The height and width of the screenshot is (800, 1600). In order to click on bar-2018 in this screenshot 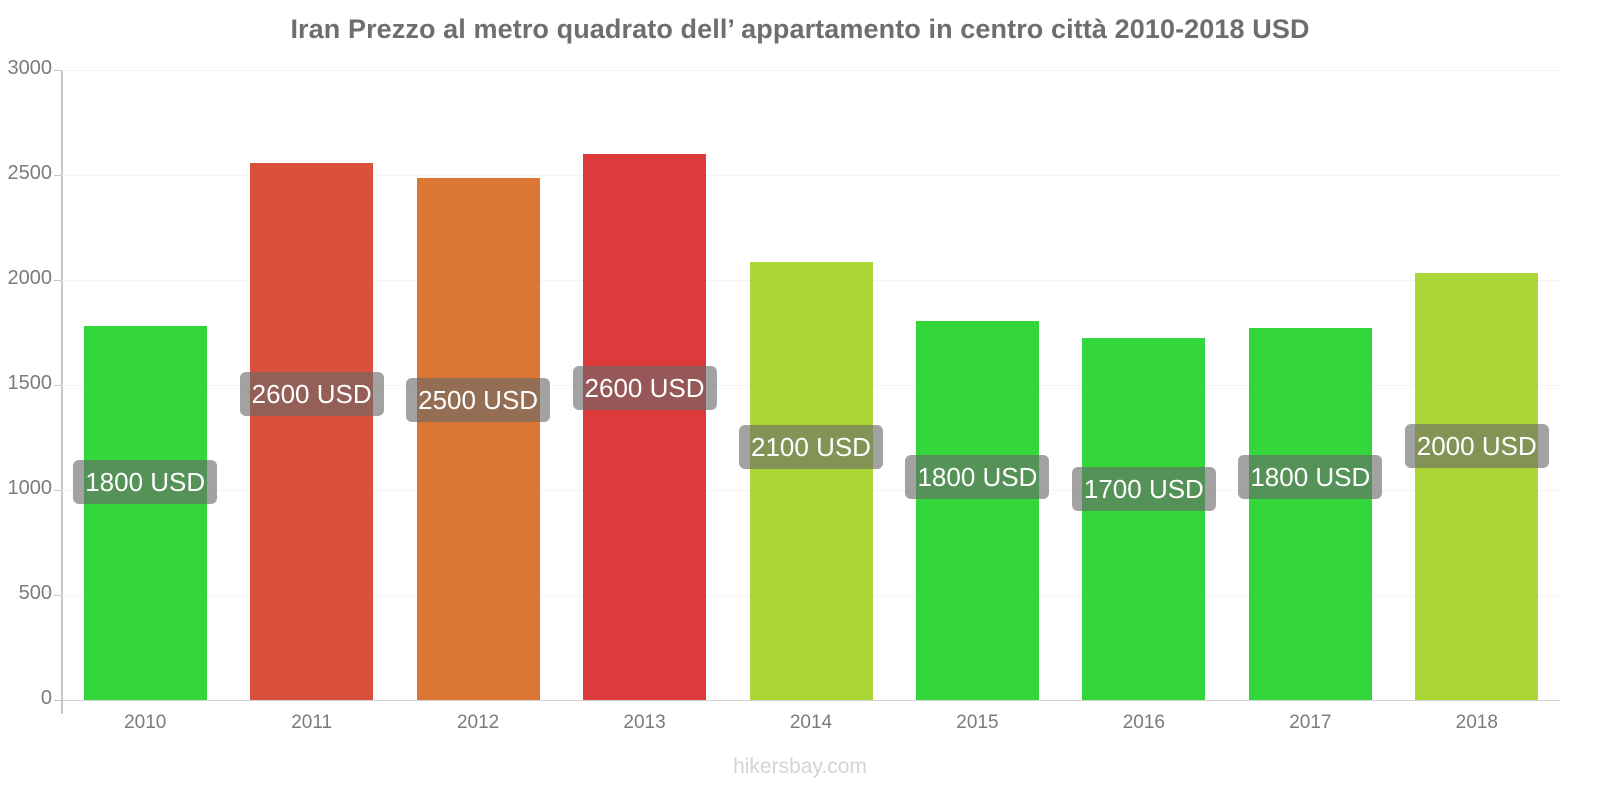, I will do `click(1477, 486)`.